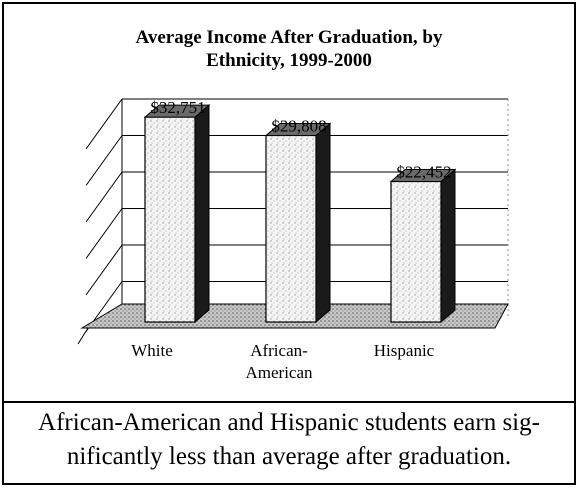 The image size is (579, 488). I want to click on chart-title-line-2: Ethnicity, 1999-2000, so click(289, 60).